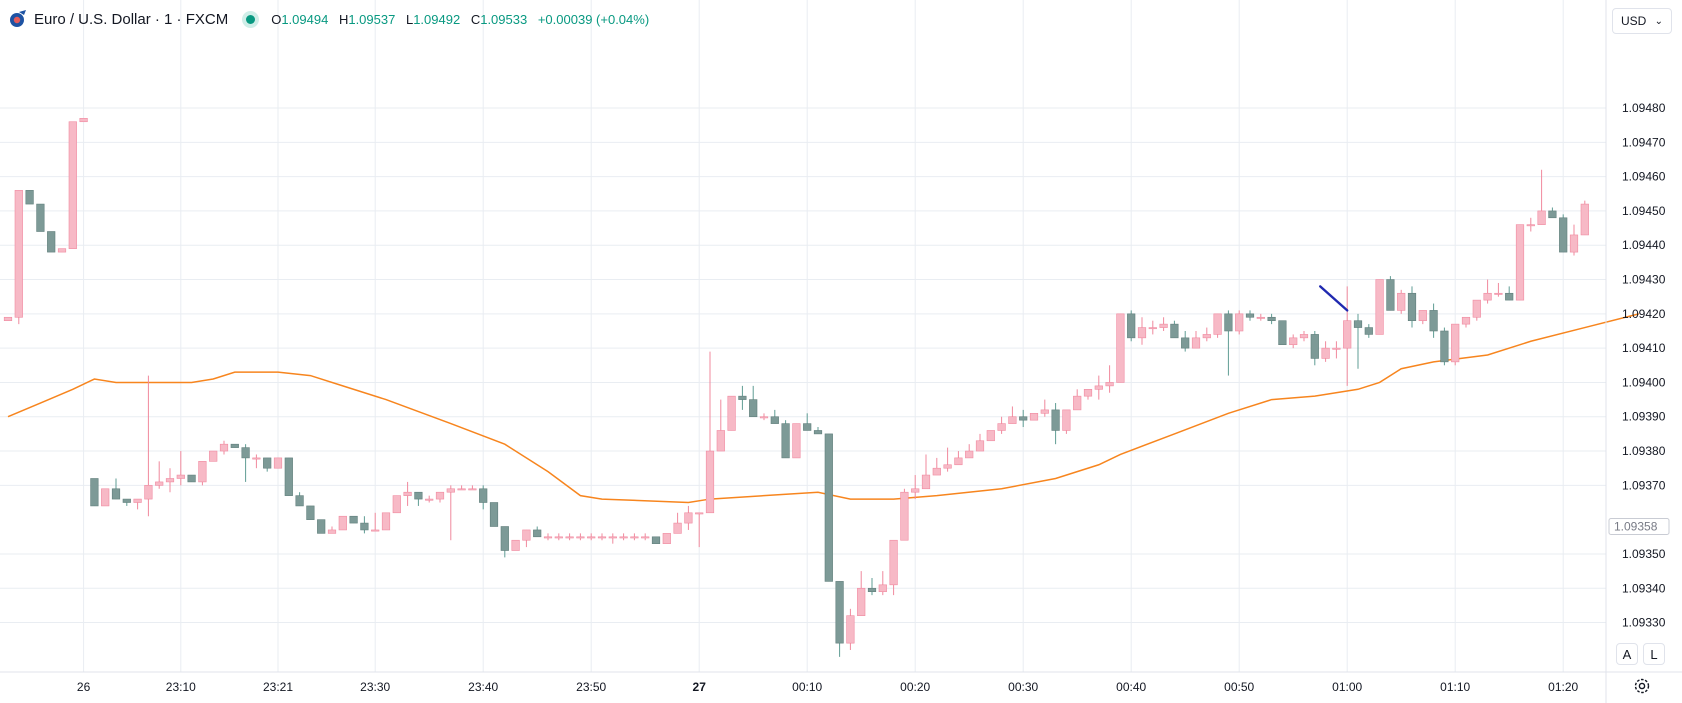  I want to click on symbol-title: Euro / U.S. Dollar · 1 · FXCM, so click(131, 19).